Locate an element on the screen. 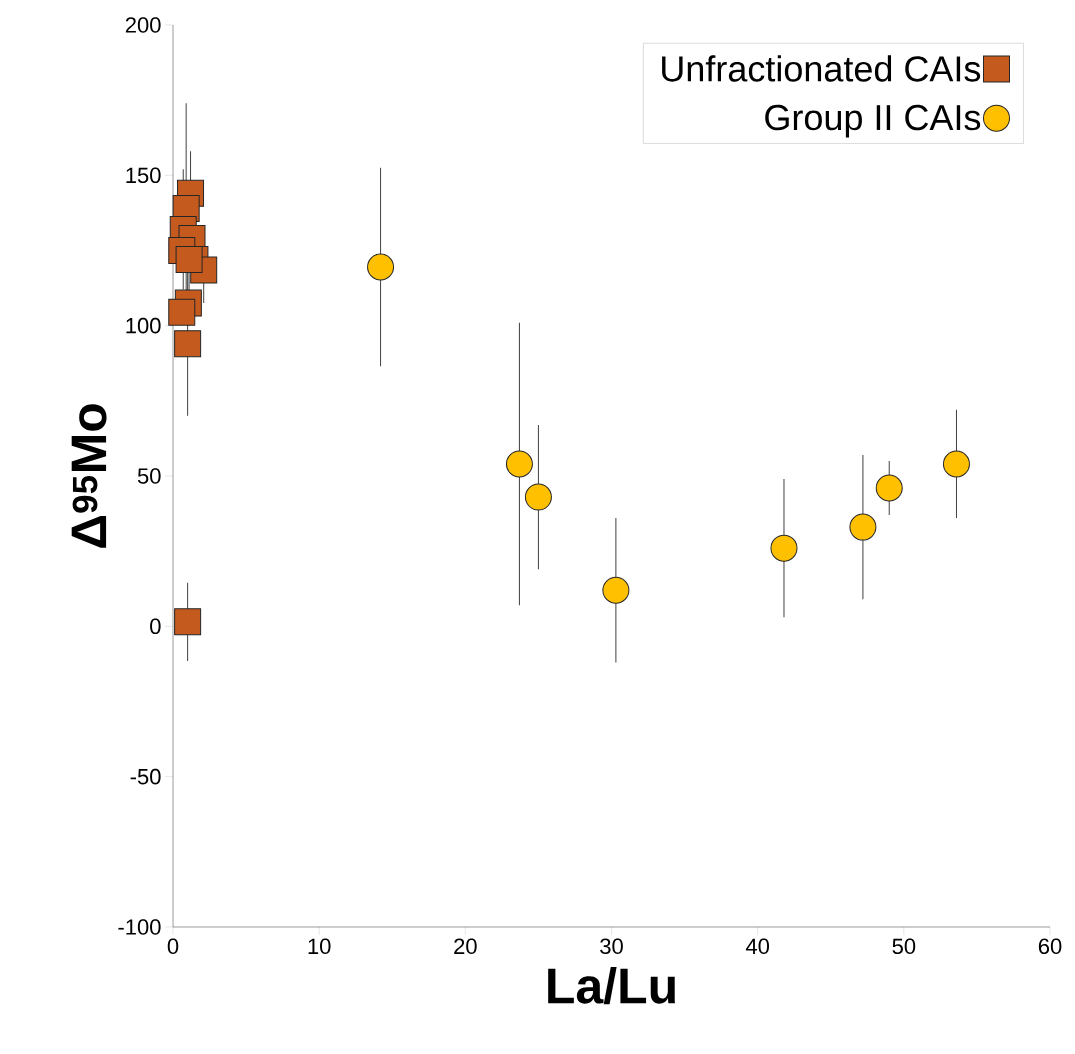 The height and width of the screenshot is (1054, 1075). legend-label: Group II CAIs is located at coordinates (873, 121).